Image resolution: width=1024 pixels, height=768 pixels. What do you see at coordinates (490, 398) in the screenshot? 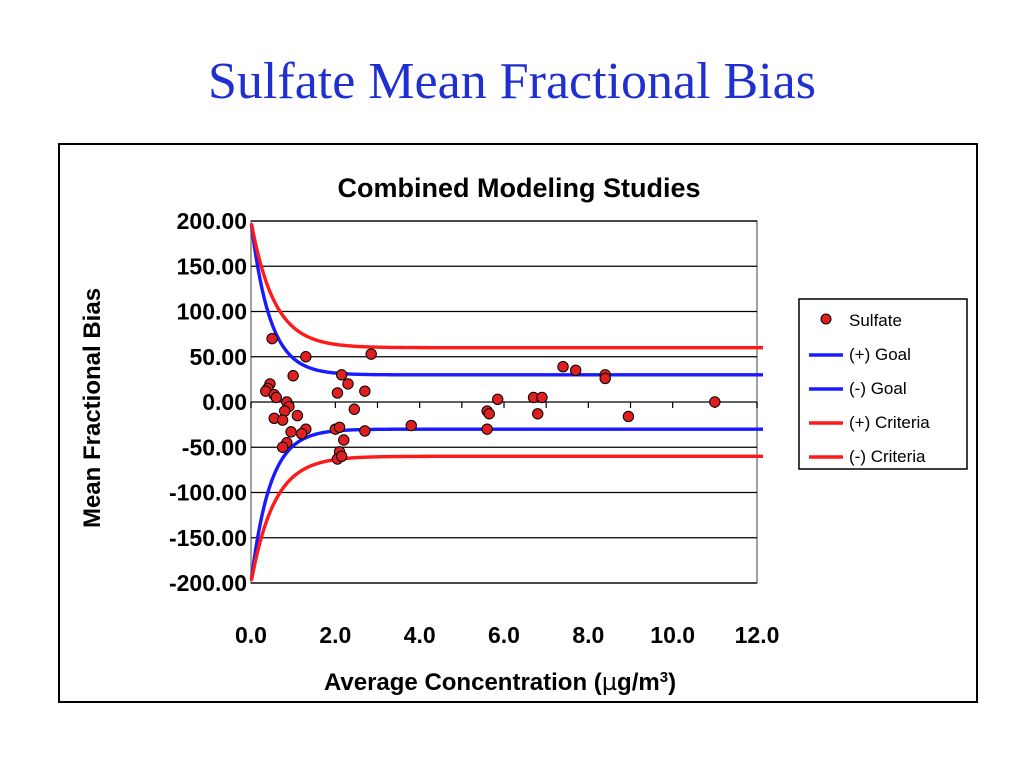
I see `scatter-points` at bounding box center [490, 398].